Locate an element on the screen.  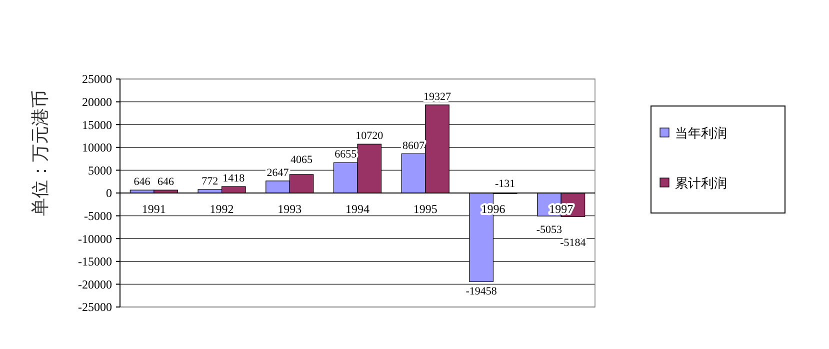
data-label: 6655 is located at coordinates (346, 154).